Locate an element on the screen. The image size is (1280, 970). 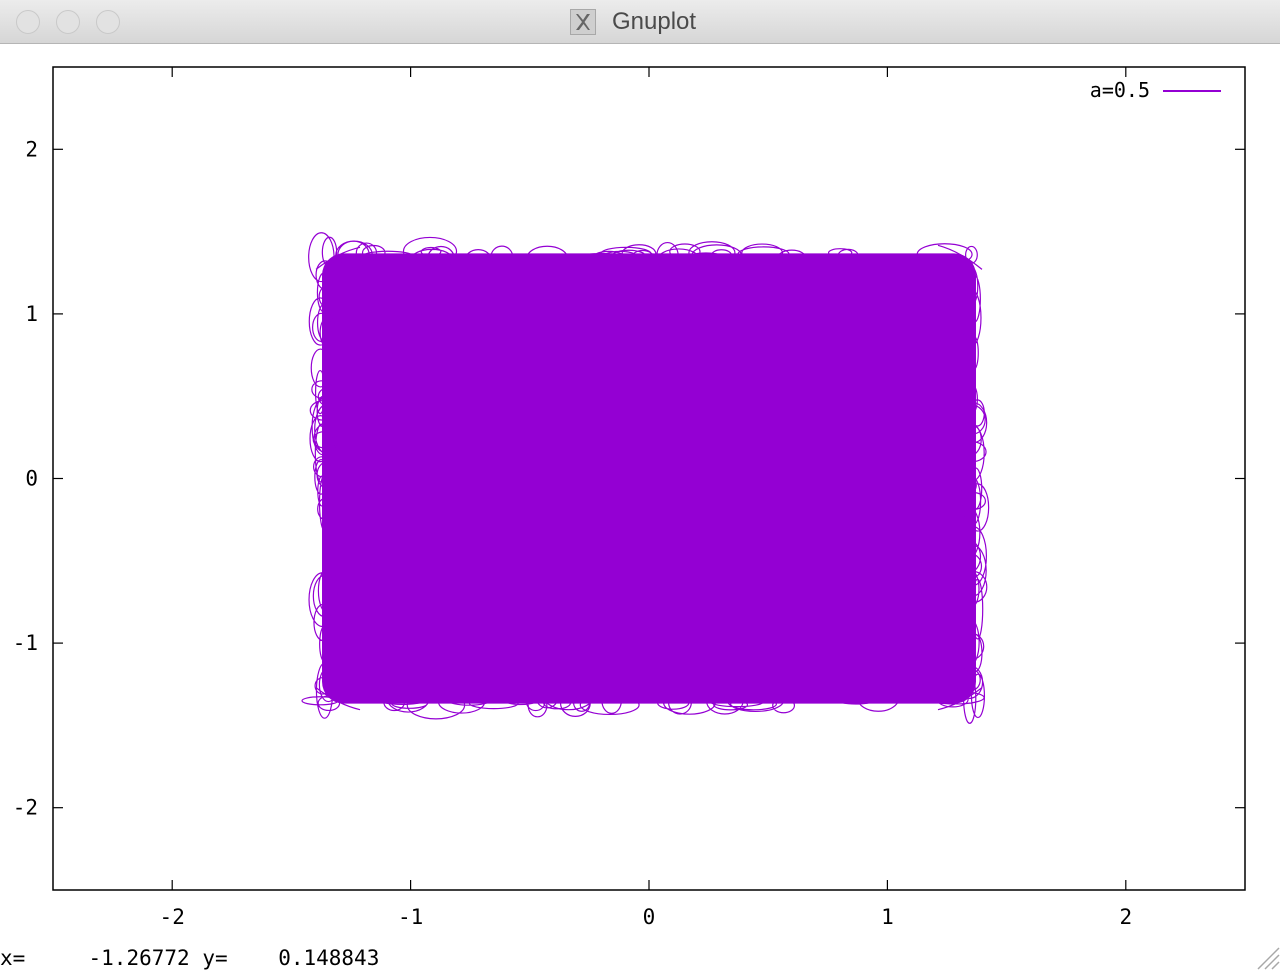
window-titlebar: Gnuplot is located at coordinates (640, 22).